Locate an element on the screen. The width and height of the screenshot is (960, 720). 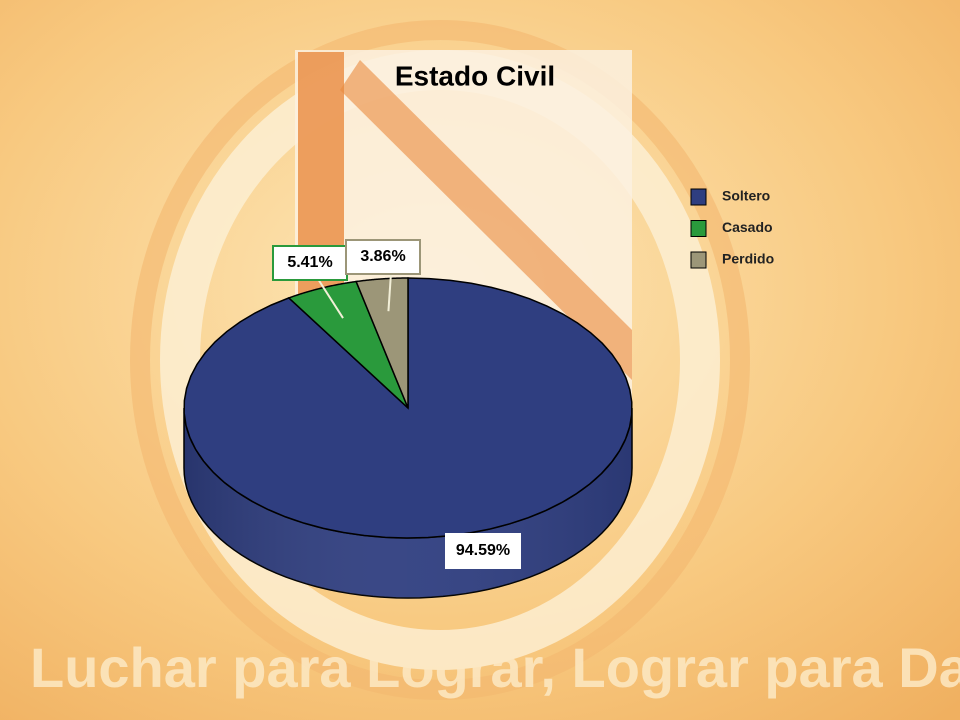
data-label: 94.59% is located at coordinates (483, 550).